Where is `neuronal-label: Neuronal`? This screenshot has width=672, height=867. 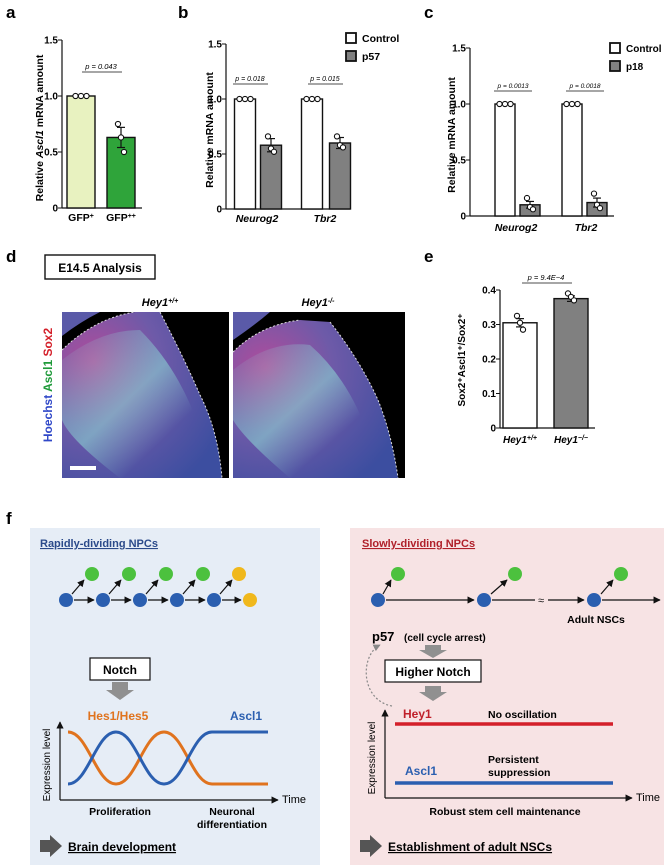
neuronal-label: Neuronal is located at coordinates (232, 812).